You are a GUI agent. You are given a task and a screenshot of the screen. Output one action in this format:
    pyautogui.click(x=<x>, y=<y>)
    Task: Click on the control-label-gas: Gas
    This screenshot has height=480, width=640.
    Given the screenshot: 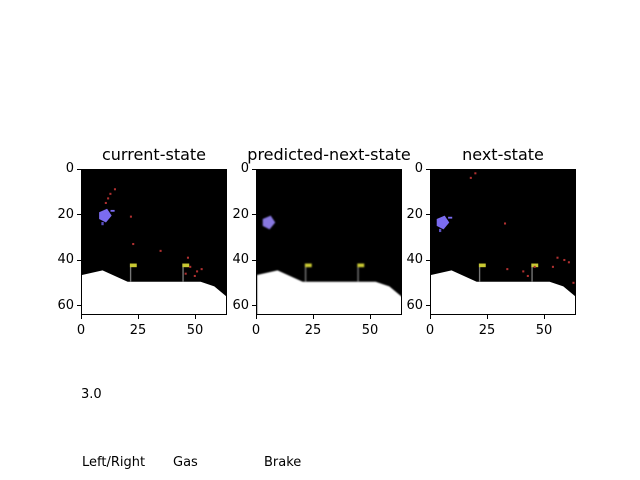 What is the action you would take?
    pyautogui.click(x=185, y=462)
    